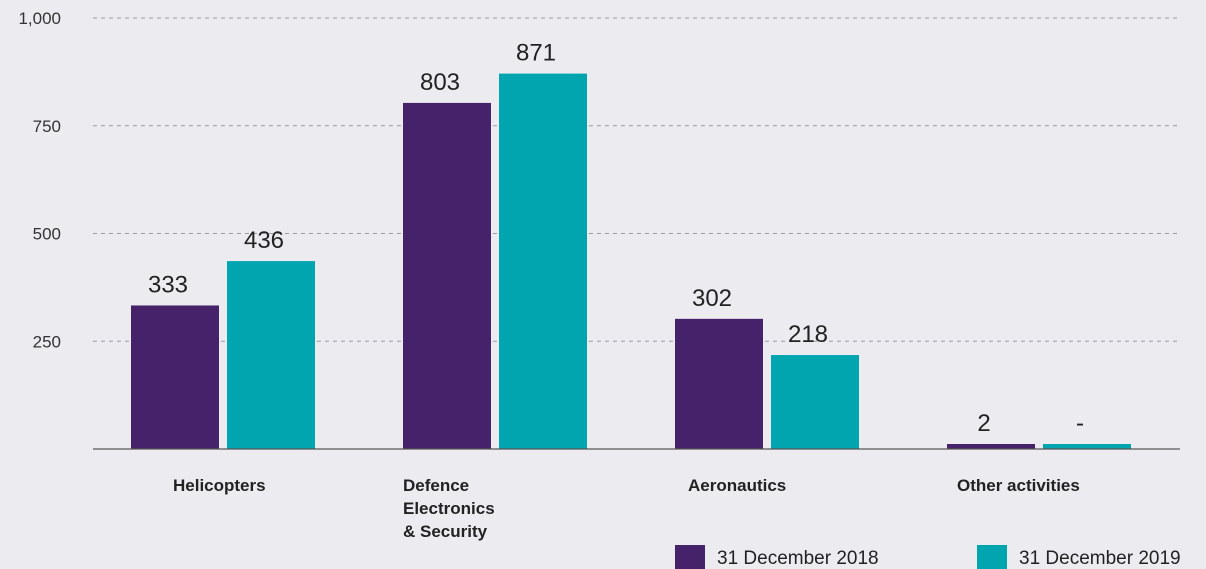  Describe the element at coordinates (219, 485) in the screenshot. I see `x-category-label: Helicopters` at that location.